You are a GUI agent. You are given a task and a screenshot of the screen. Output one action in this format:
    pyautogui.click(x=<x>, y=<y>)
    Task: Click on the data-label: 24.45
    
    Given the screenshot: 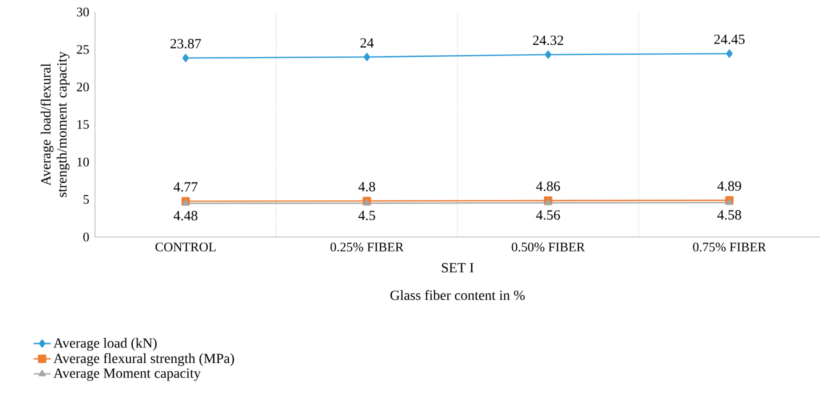 What is the action you would take?
    pyautogui.click(x=729, y=39)
    